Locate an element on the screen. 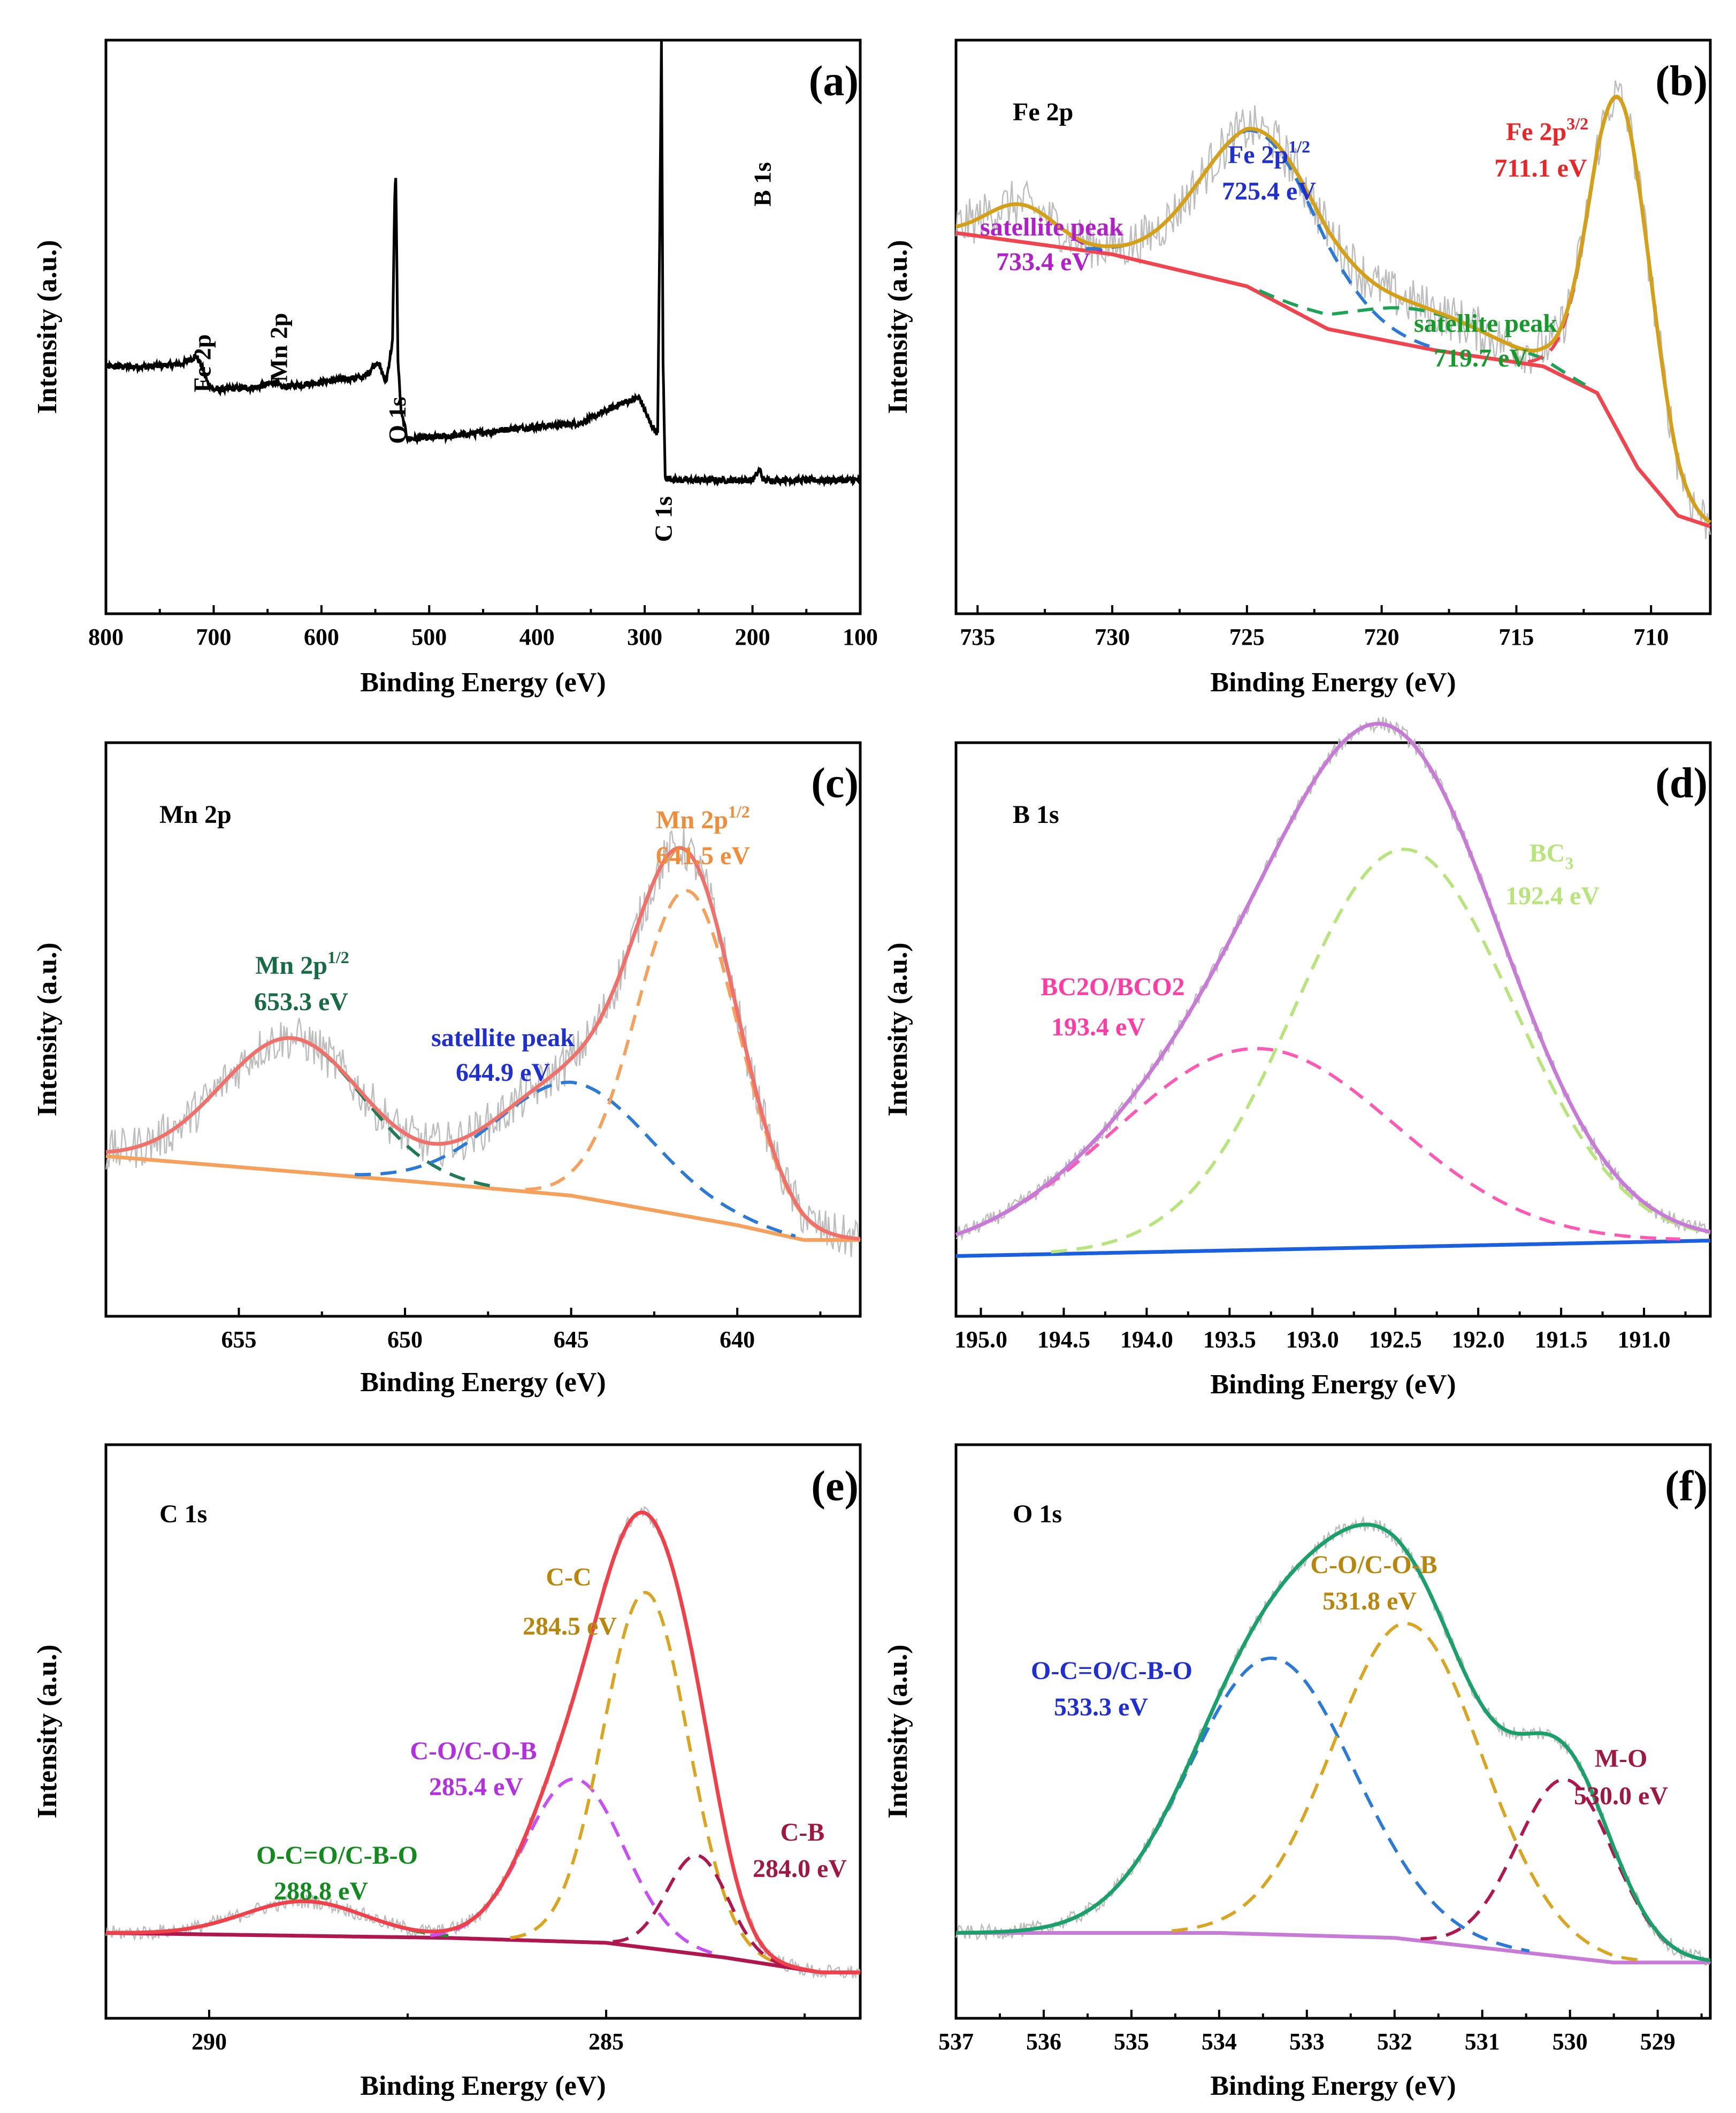 This screenshot has width=1736, height=2113. panel-a-peak-label: Mn 2p is located at coordinates (278, 347).